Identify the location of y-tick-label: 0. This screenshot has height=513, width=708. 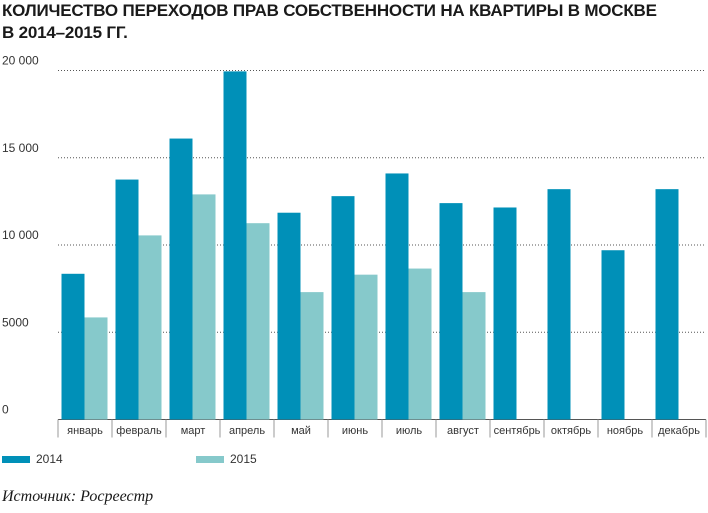
(5, 410).